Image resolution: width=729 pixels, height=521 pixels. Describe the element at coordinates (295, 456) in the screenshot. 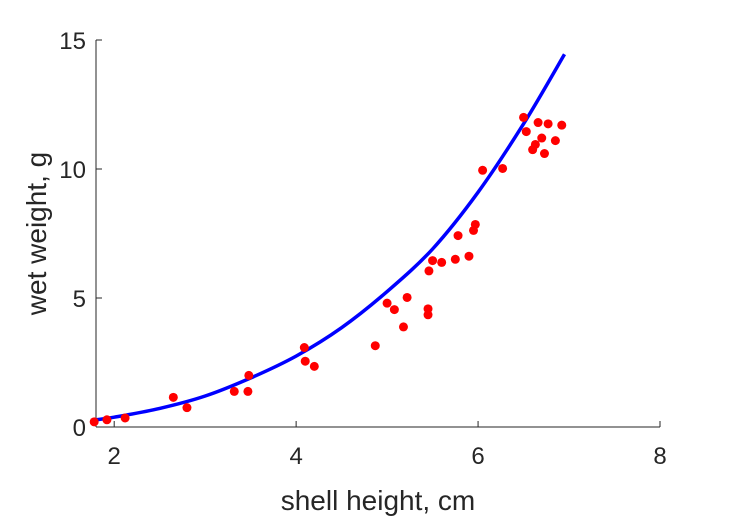

I see `x-tick-label: 4` at that location.